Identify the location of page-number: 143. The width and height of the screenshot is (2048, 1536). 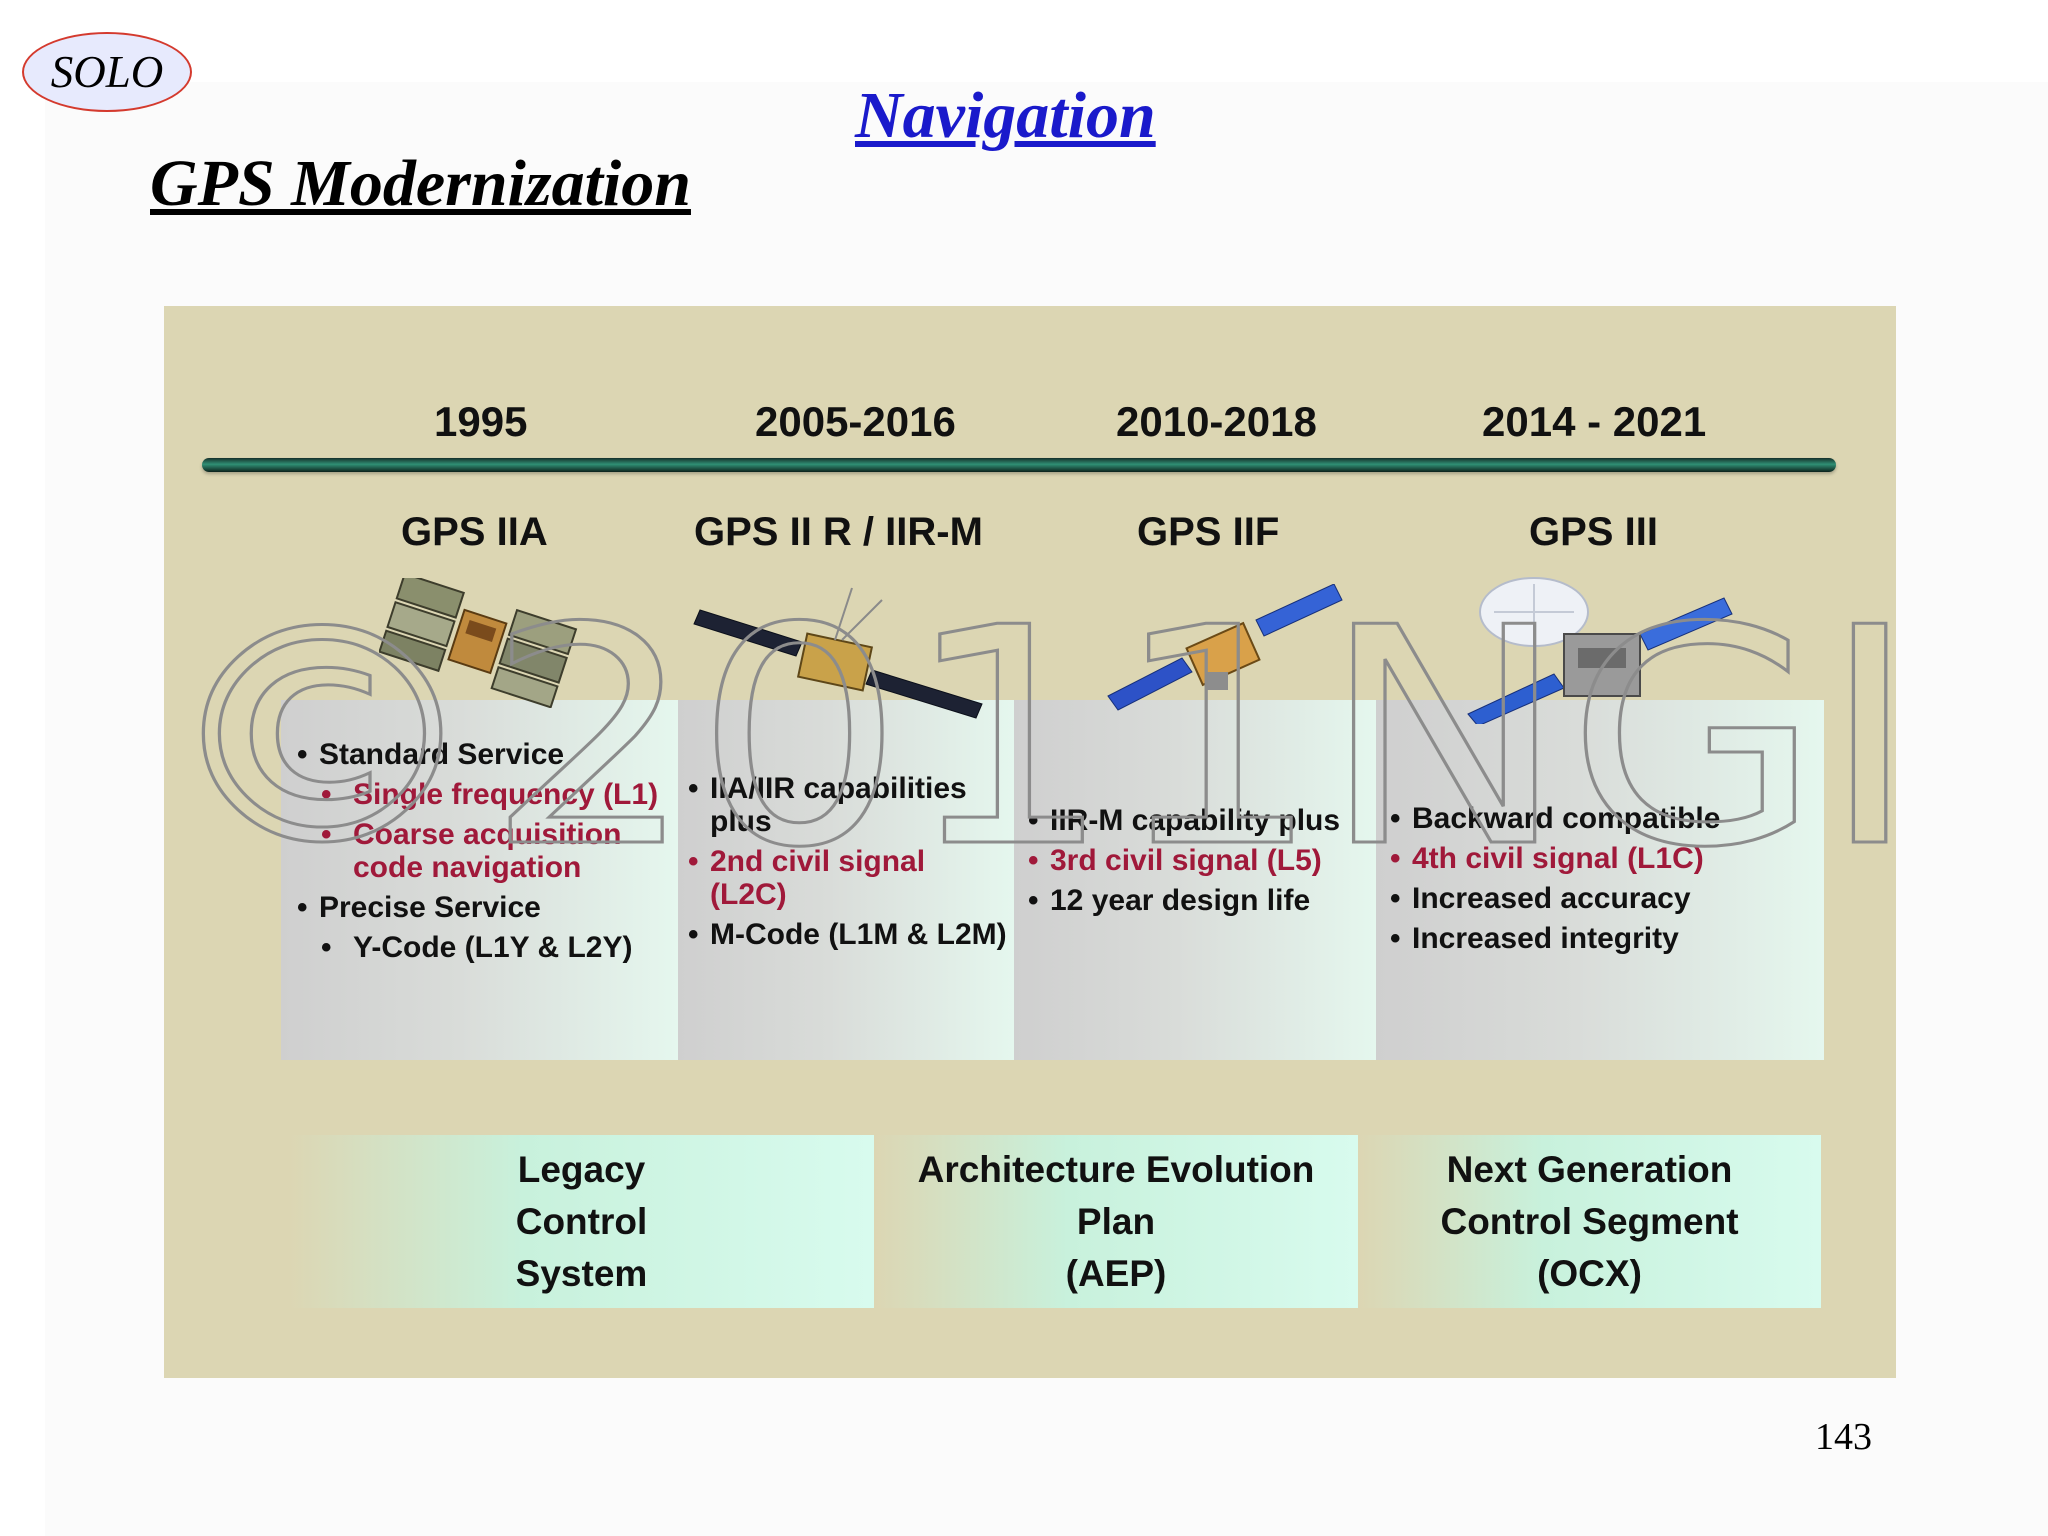
(1843, 1437).